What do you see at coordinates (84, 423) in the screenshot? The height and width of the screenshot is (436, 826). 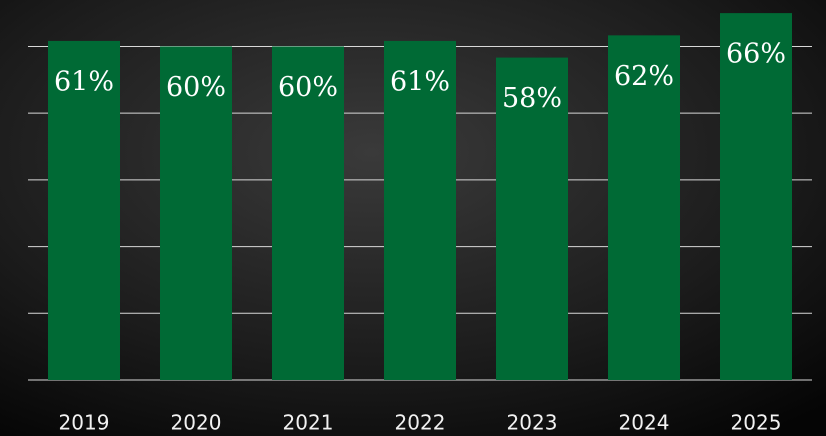 I see `x-tick-label: 2019` at bounding box center [84, 423].